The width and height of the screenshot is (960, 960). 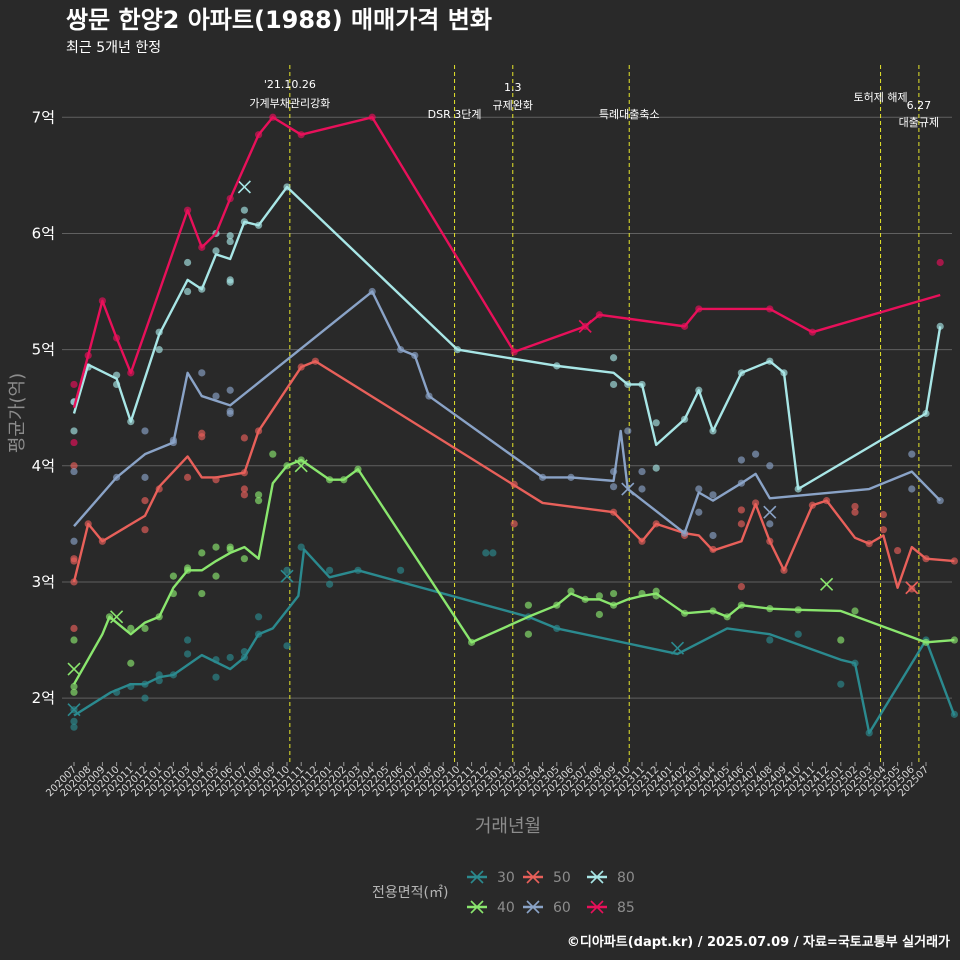 I want to click on event-label: 가계부채관리강화, so click(x=289, y=103).